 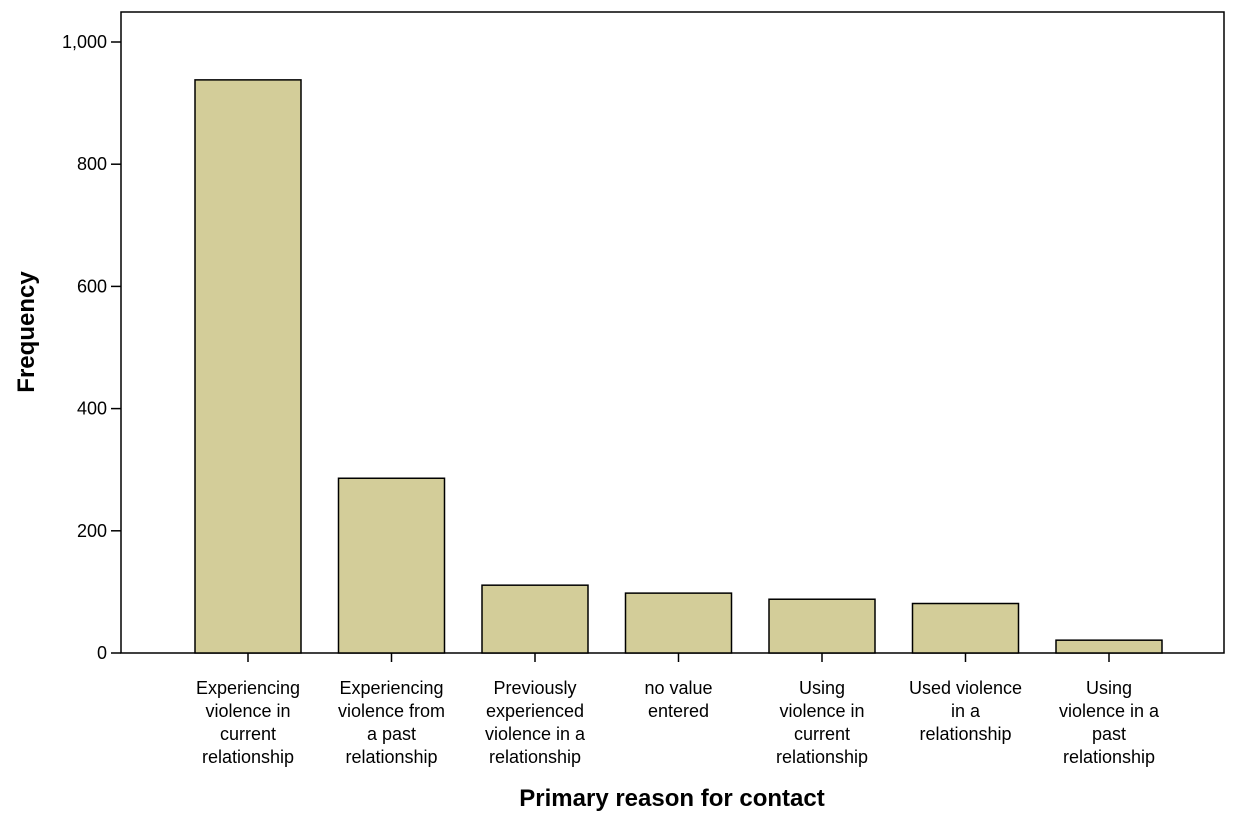 What do you see at coordinates (671, 798) in the screenshot?
I see `x-axis-title: Primary reason for contact` at bounding box center [671, 798].